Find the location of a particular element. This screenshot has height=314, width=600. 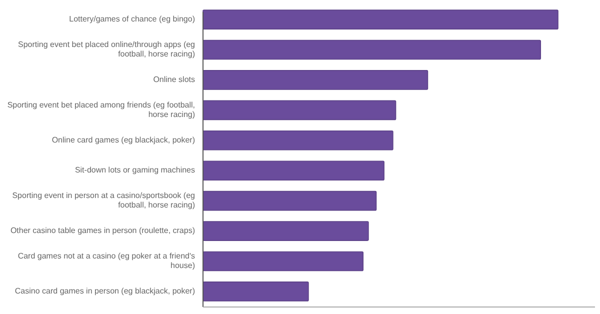

y-tick-label: Other casino table games in person (roulette, craps) is located at coordinates (103, 231).